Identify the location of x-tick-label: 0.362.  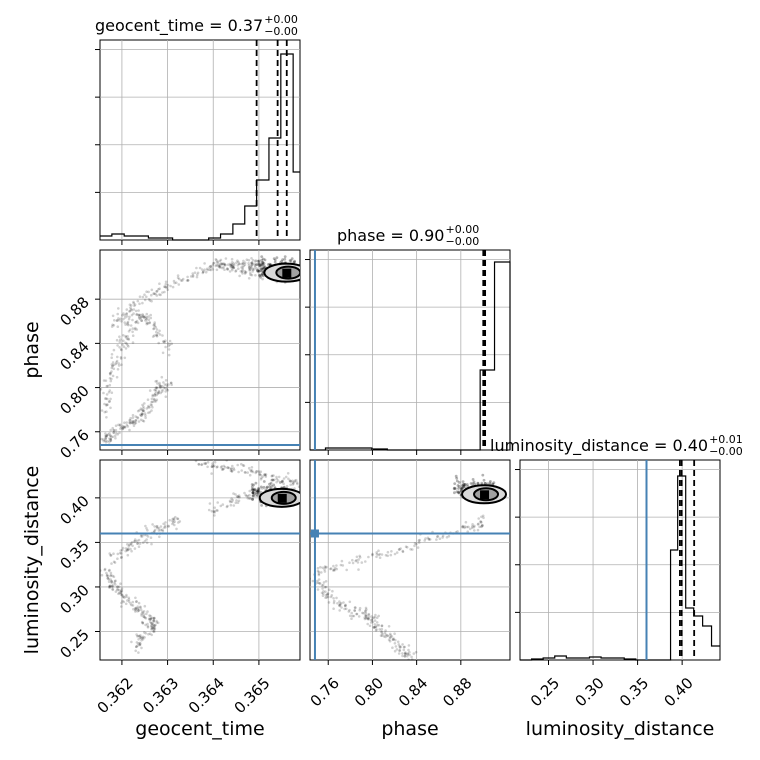
(115, 695).